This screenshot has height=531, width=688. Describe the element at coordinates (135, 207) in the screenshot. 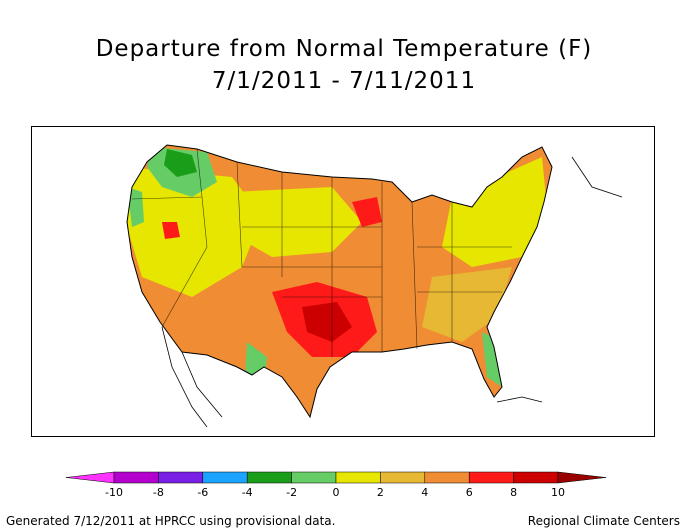

I see `oregon-coast-cool` at that location.